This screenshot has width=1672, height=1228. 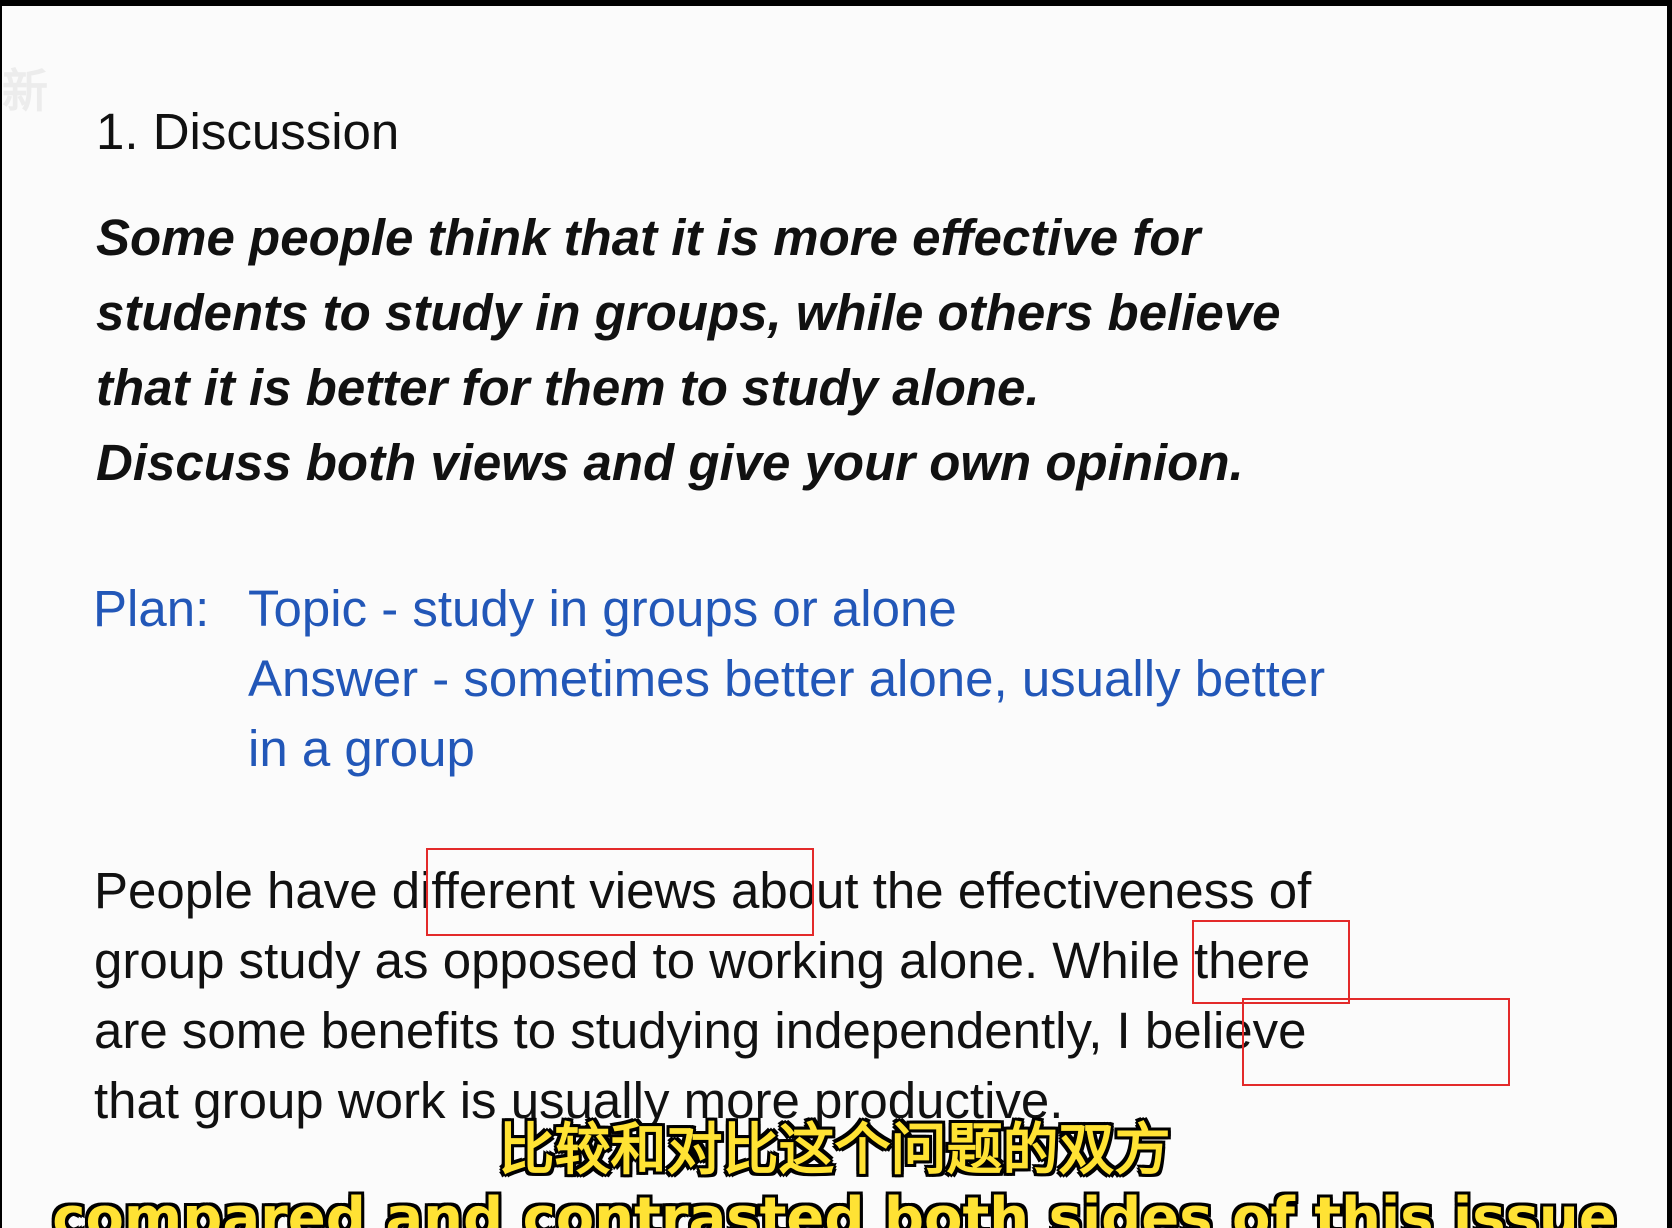 What do you see at coordinates (554, 890) in the screenshot?
I see `highlighted-phrase: different views` at bounding box center [554, 890].